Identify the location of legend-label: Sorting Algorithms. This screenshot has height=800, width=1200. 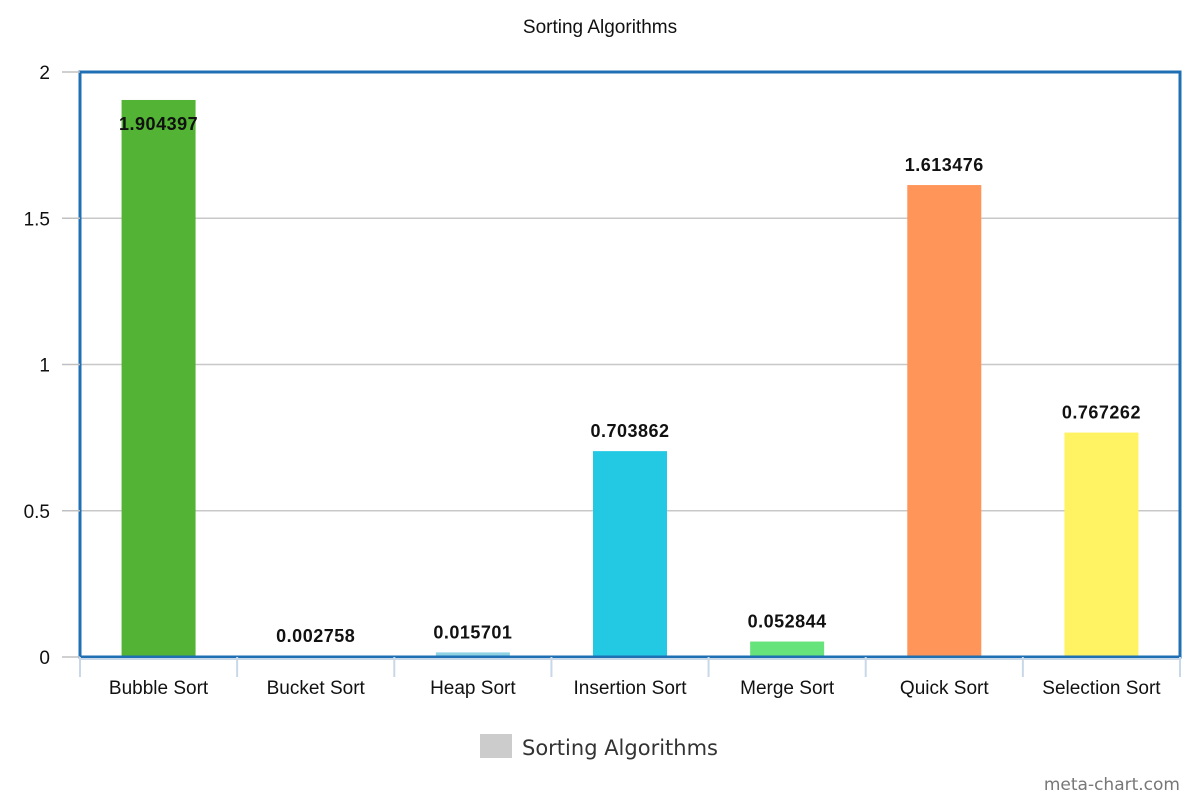
(620, 748).